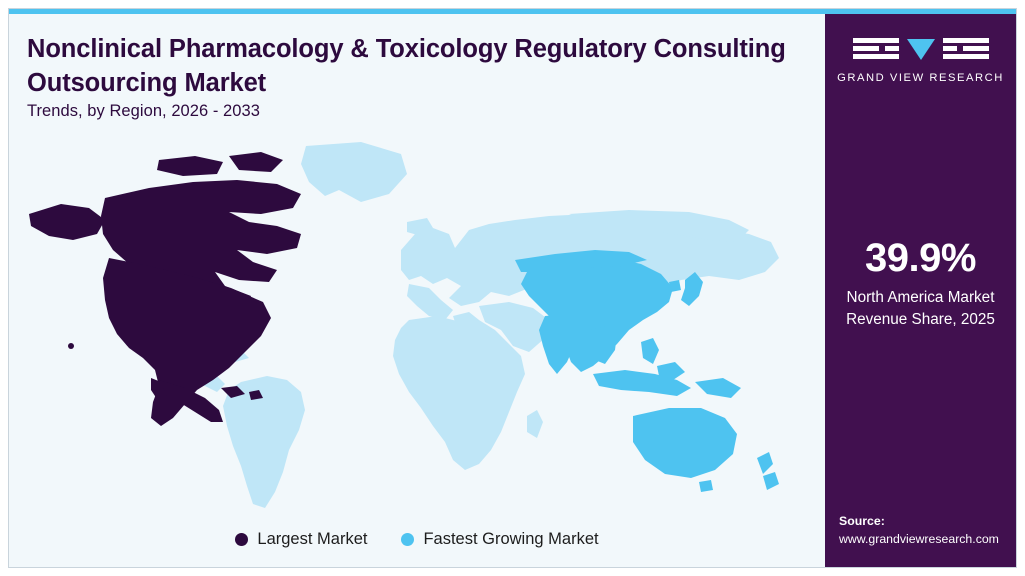 The width and height of the screenshot is (1025, 576). I want to click on legend-label-fastest: Fastest Growing Market, so click(511, 539).